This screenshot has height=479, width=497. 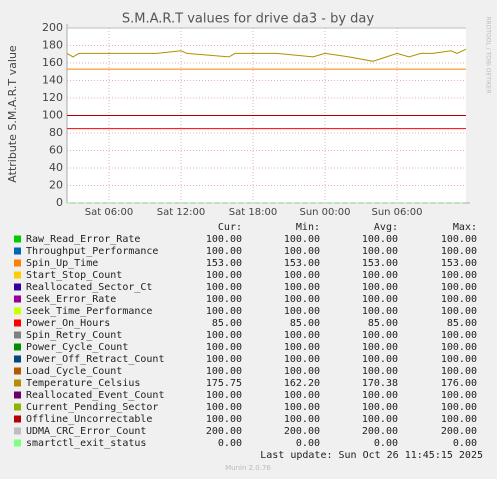 I want to click on legend-label: Power_Cycle_Count, so click(x=77, y=347).